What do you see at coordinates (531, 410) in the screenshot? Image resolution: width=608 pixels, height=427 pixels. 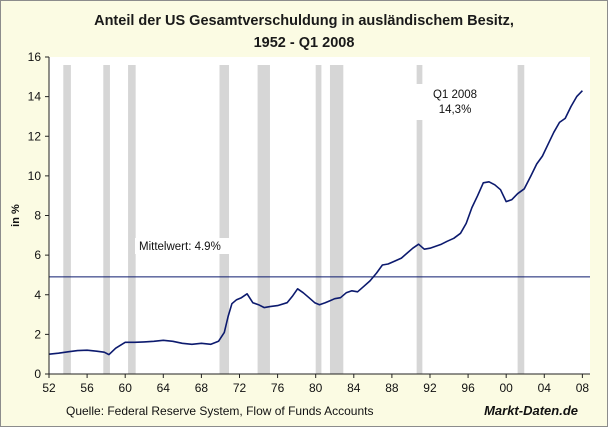 I see `brand-logo-text: Markt-Daten.de` at bounding box center [531, 410].